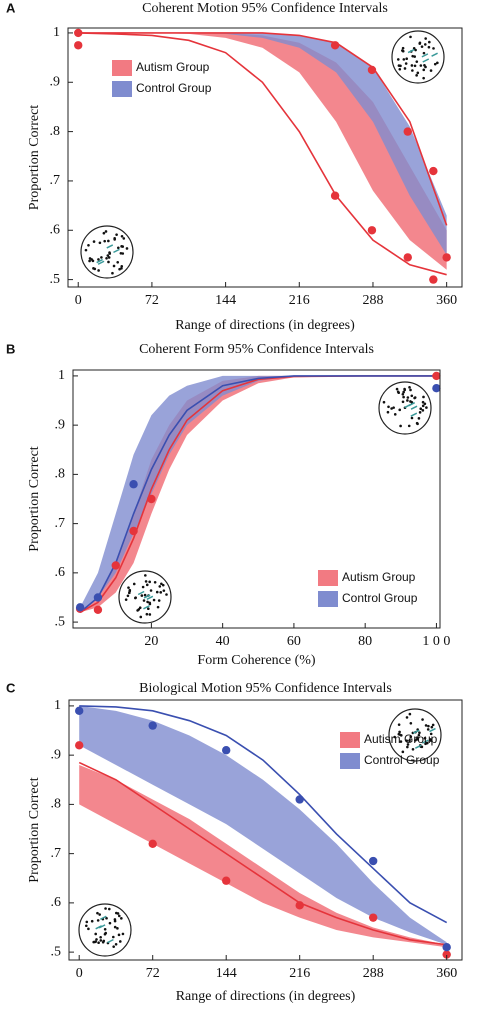  Describe the element at coordinates (79, 973) in the screenshot. I see `x-tick-label: 0` at that location.